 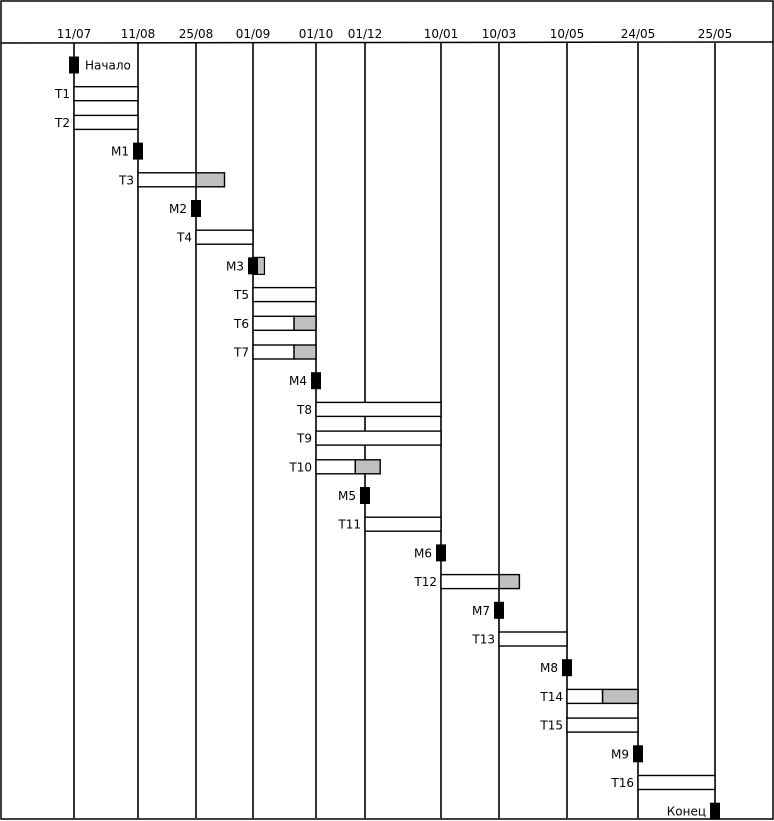 I want to click on milestone-row: M3, so click(x=246, y=265).